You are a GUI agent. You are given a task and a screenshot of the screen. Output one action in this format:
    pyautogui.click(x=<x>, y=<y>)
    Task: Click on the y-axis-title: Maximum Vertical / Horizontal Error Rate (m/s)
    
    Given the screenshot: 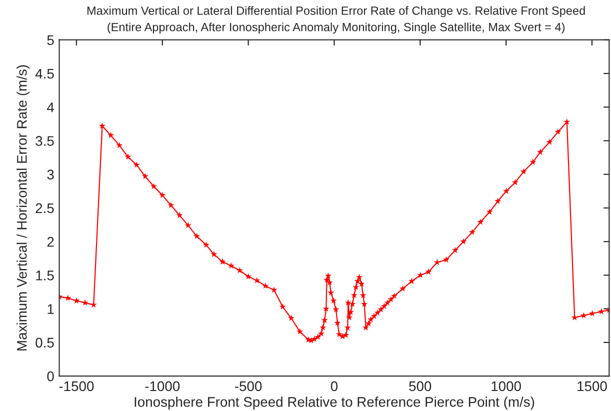 What is the action you would take?
    pyautogui.click(x=23, y=207)
    